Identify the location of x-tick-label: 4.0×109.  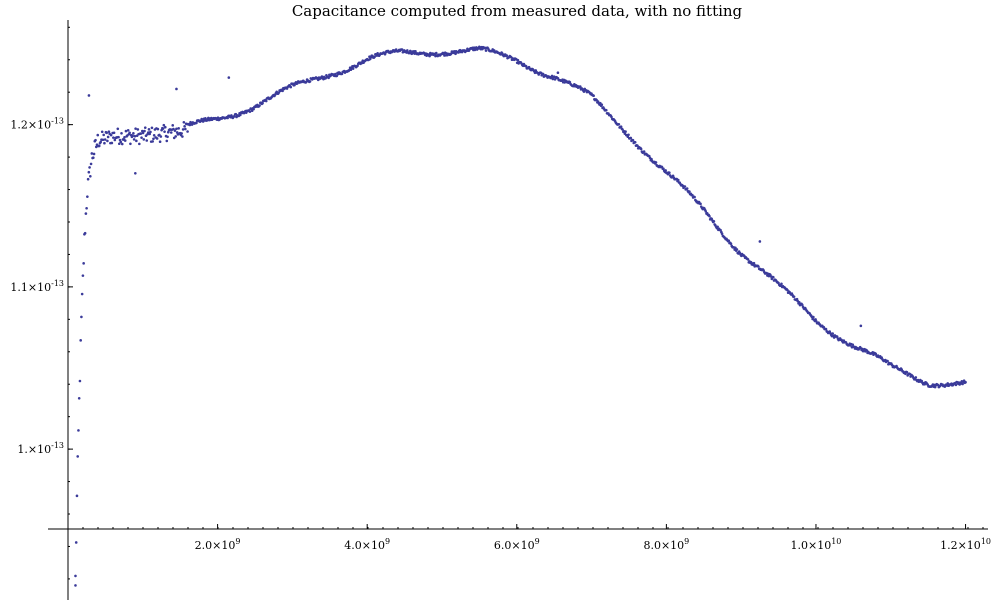
(367, 544).